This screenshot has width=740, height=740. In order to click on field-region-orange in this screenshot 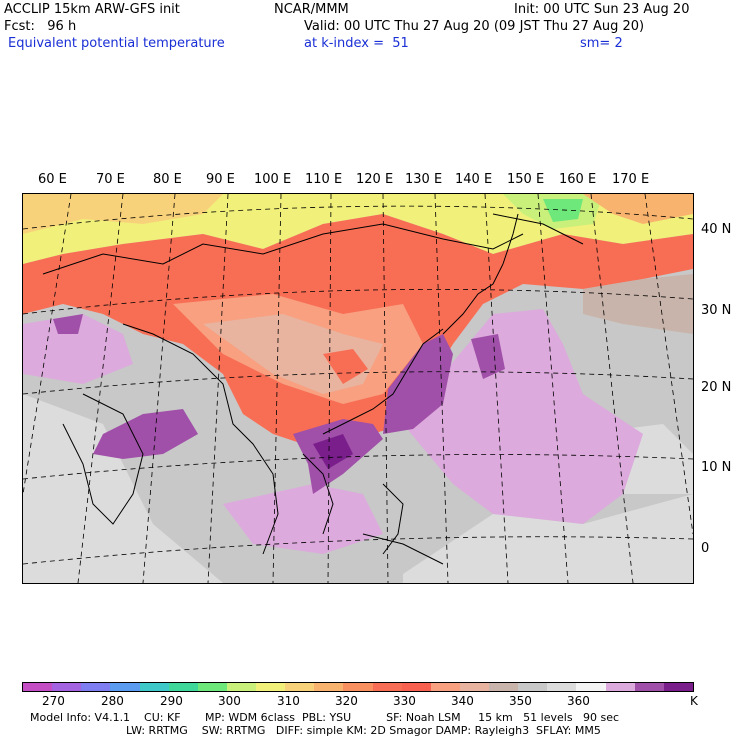, I will do `click(123, 214)`.